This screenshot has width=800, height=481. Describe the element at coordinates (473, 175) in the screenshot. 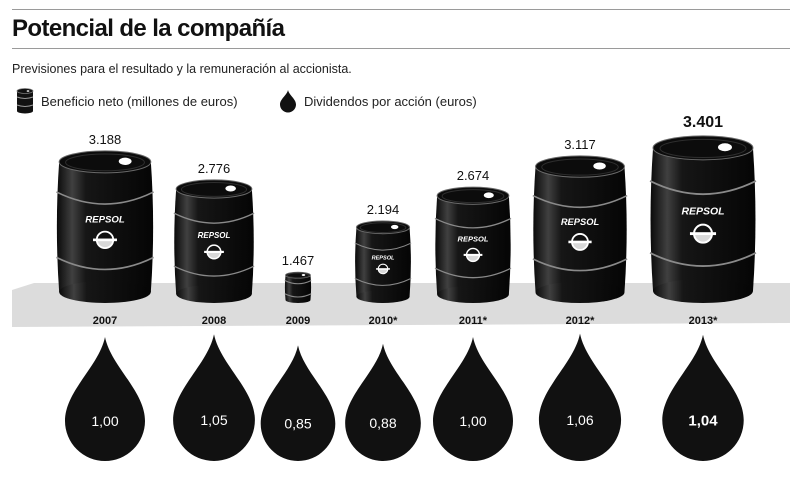

I see `beneficio-value-label: 2.674` at that location.